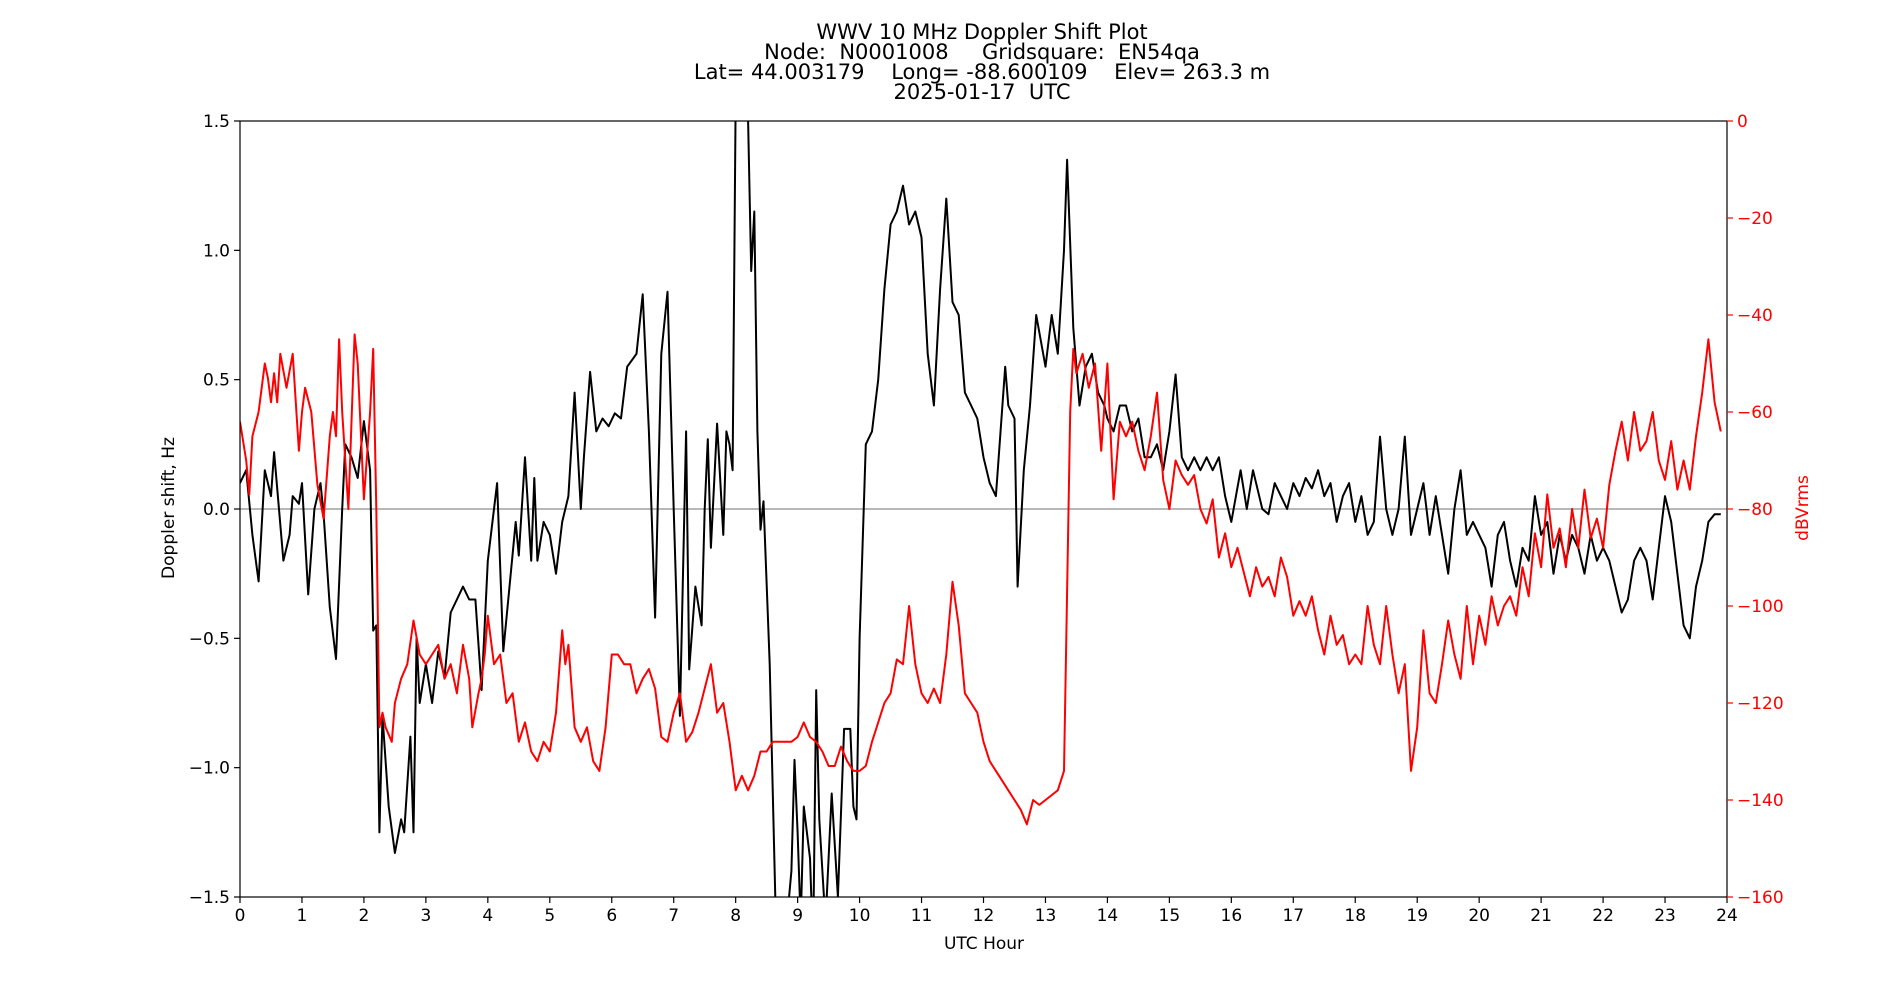 This screenshot has height=1000, width=1900. What do you see at coordinates (982, 52) in the screenshot?
I see `chart-subtitle-node: Node: N0001008 Gridsquare: EN54qa` at bounding box center [982, 52].